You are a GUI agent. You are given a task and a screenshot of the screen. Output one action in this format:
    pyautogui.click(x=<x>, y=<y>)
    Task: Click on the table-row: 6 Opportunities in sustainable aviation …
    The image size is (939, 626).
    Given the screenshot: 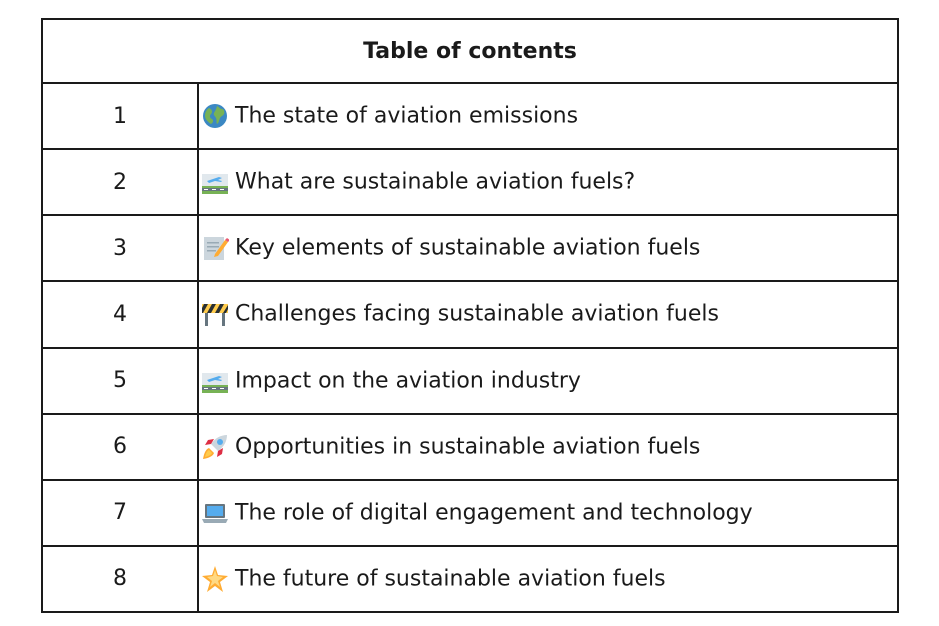 What is the action you would take?
    pyautogui.click(x=470, y=446)
    